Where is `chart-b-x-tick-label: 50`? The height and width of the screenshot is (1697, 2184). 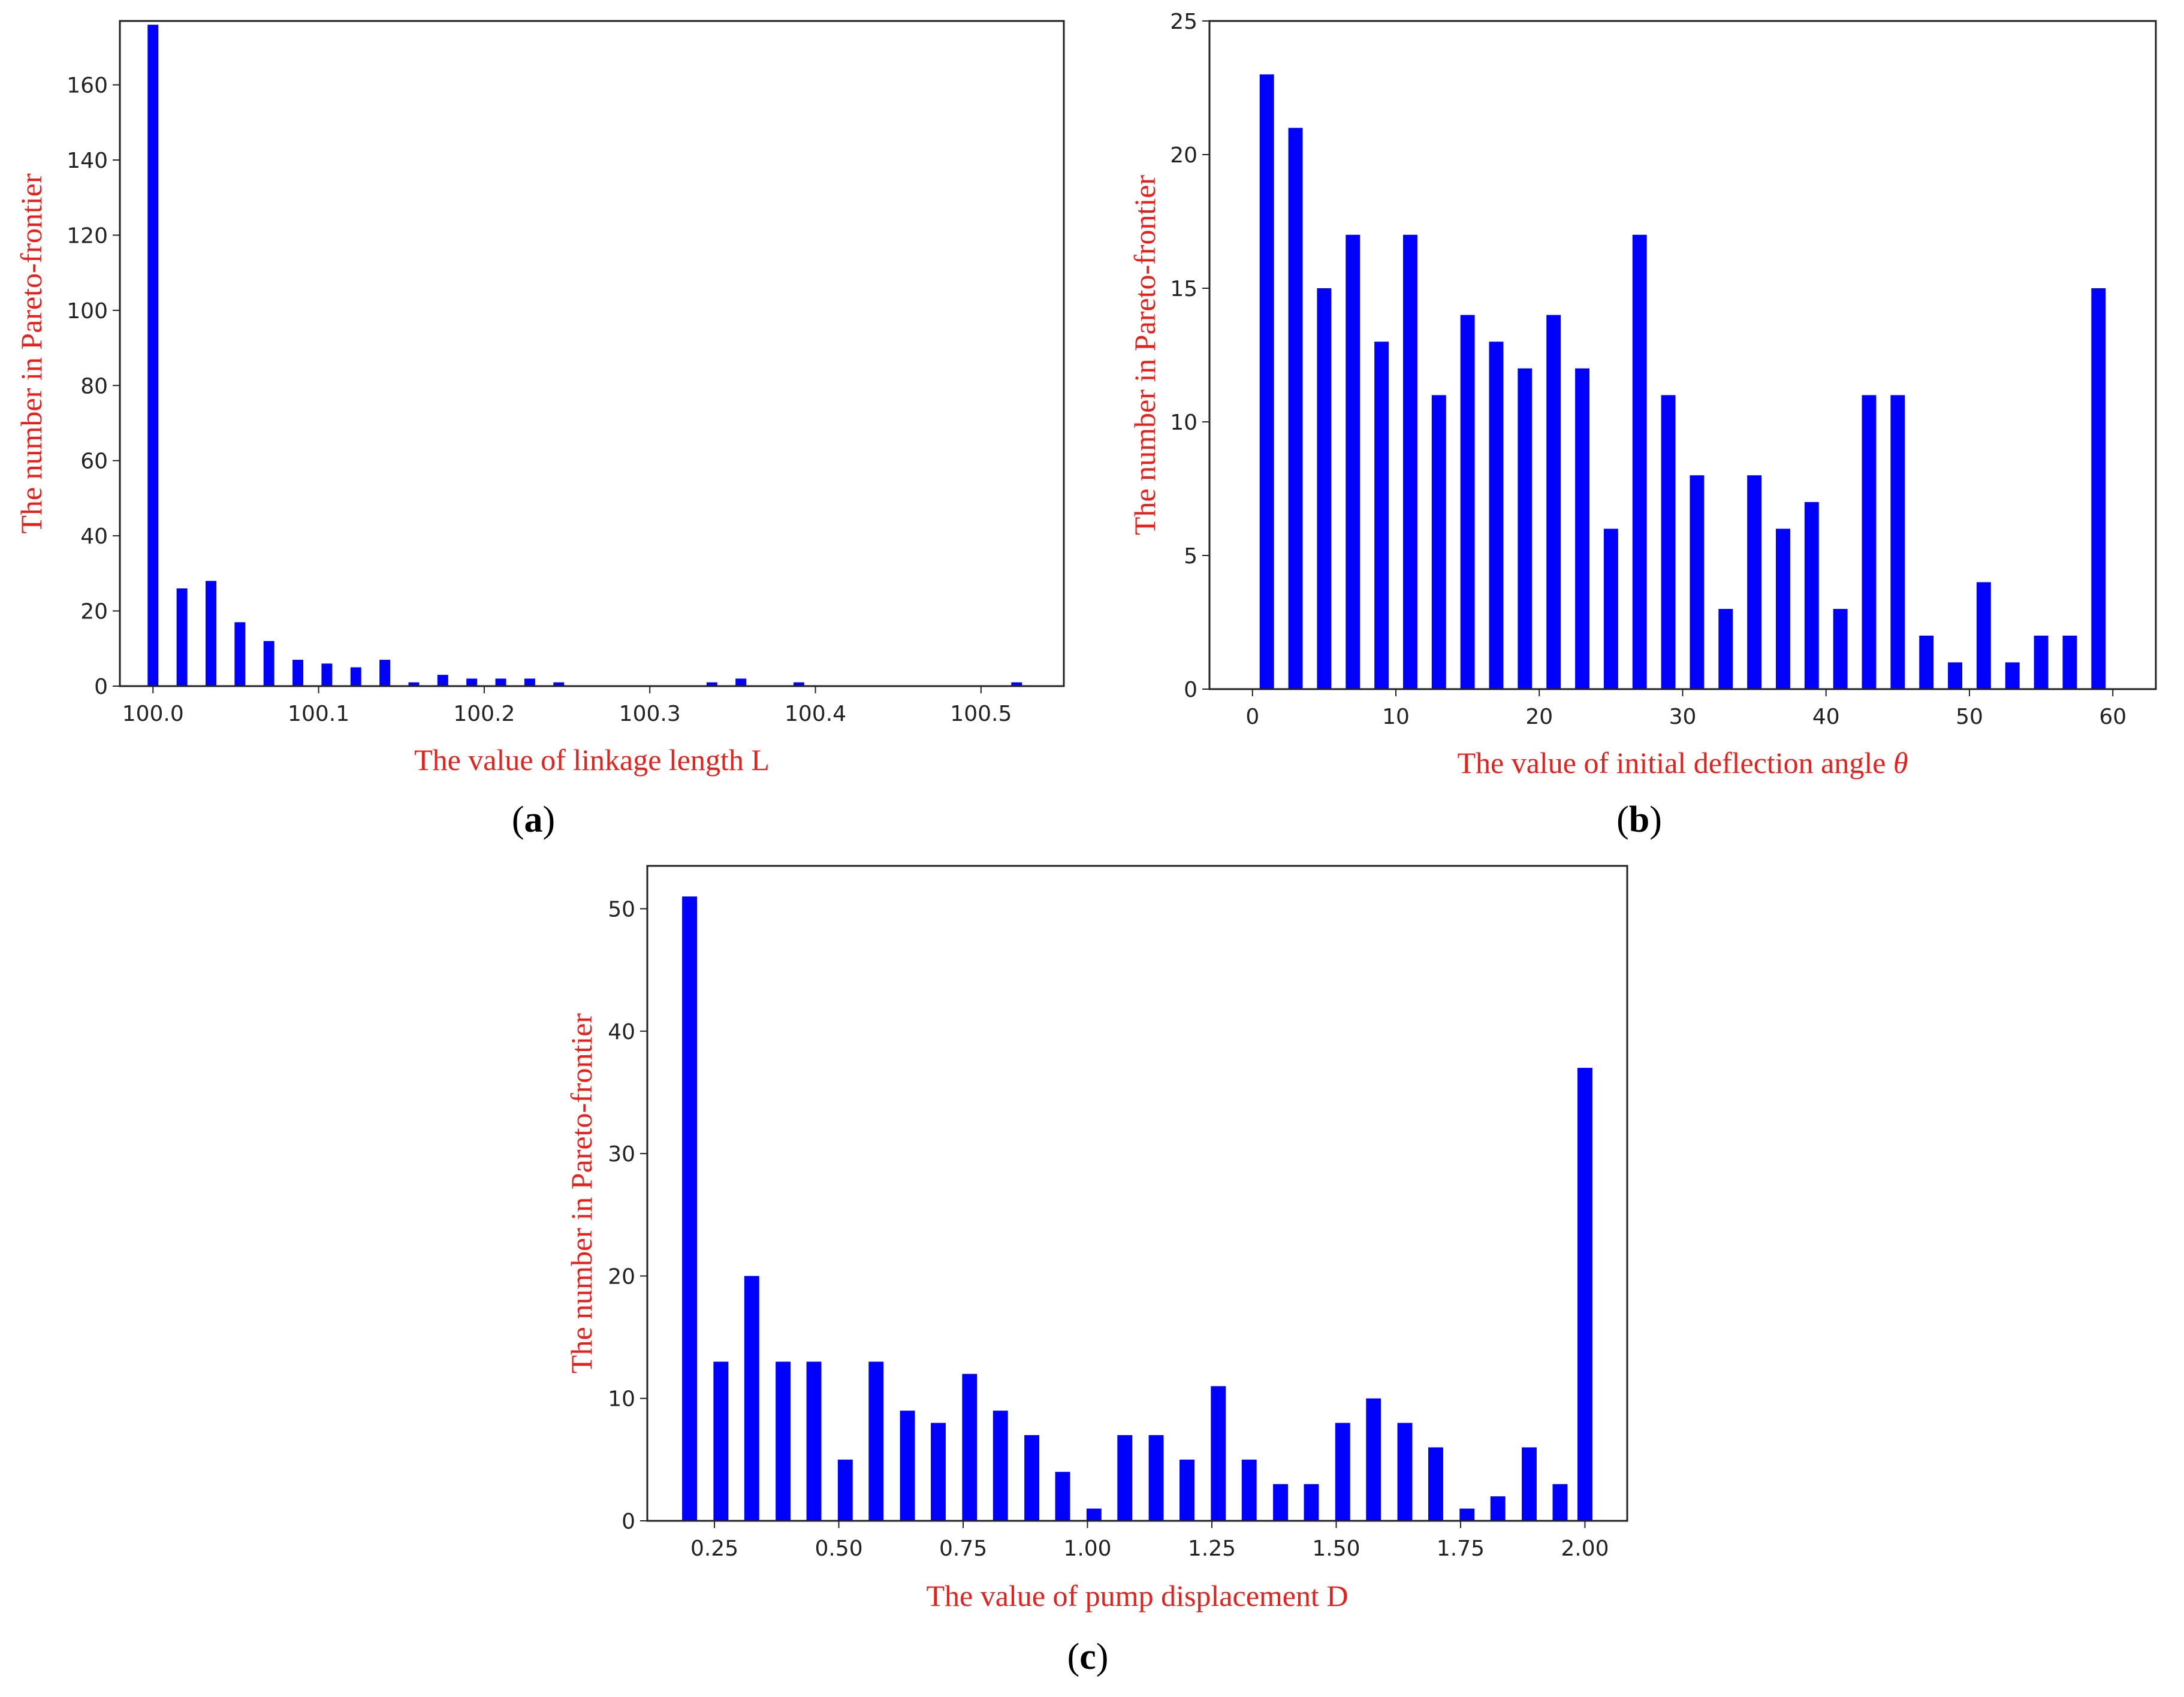 chart-b-x-tick-label: 50 is located at coordinates (1970, 717).